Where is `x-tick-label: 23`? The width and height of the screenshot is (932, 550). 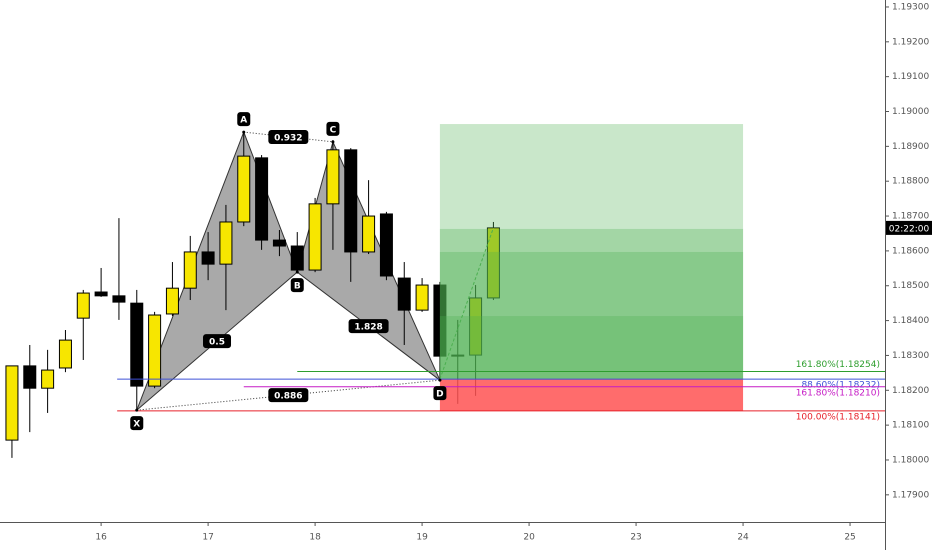
x-tick-label: 23 is located at coordinates (635, 538).